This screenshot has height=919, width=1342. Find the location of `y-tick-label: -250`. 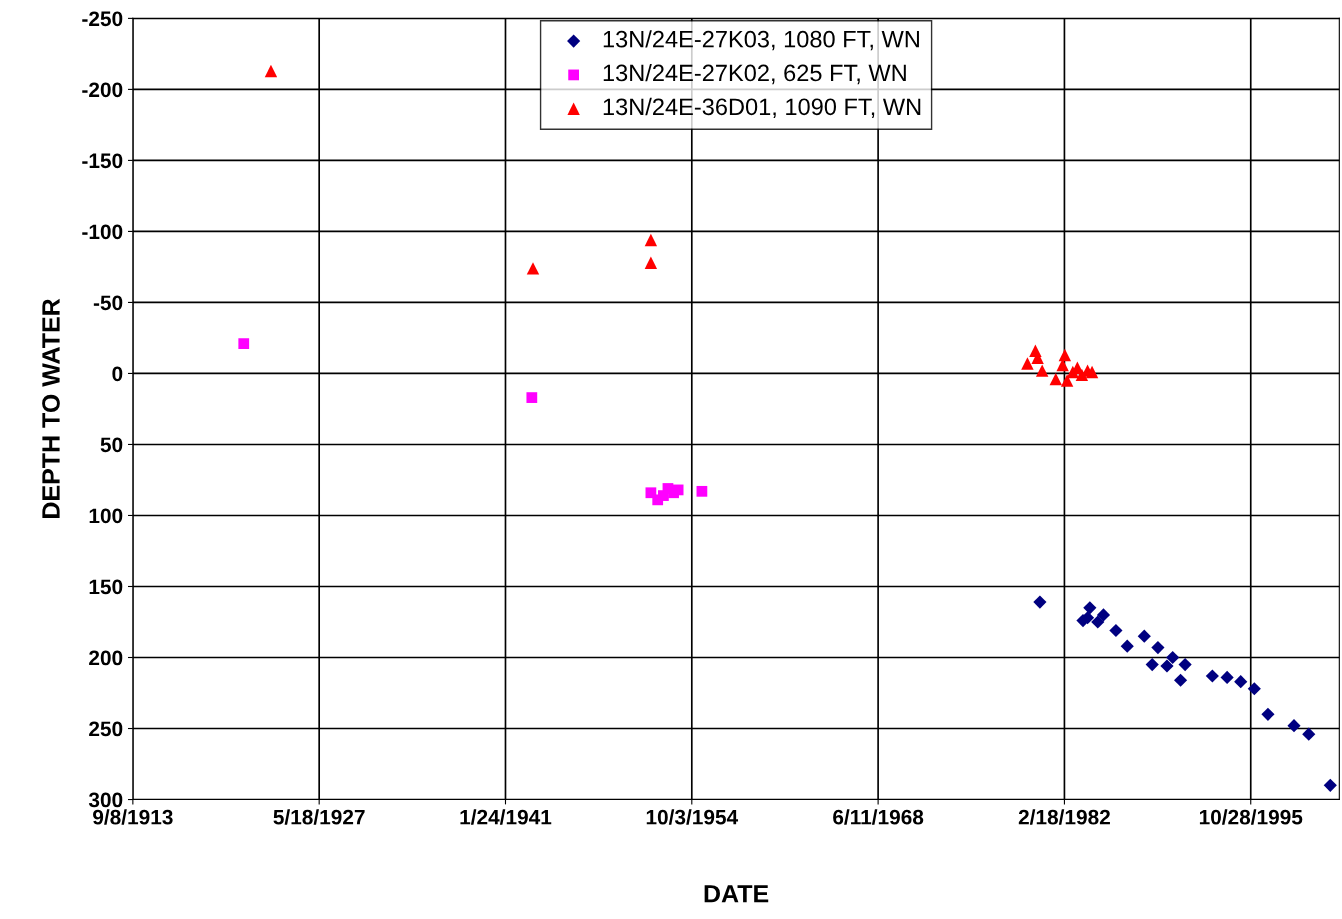

y-tick-label: -250 is located at coordinates (102, 19).